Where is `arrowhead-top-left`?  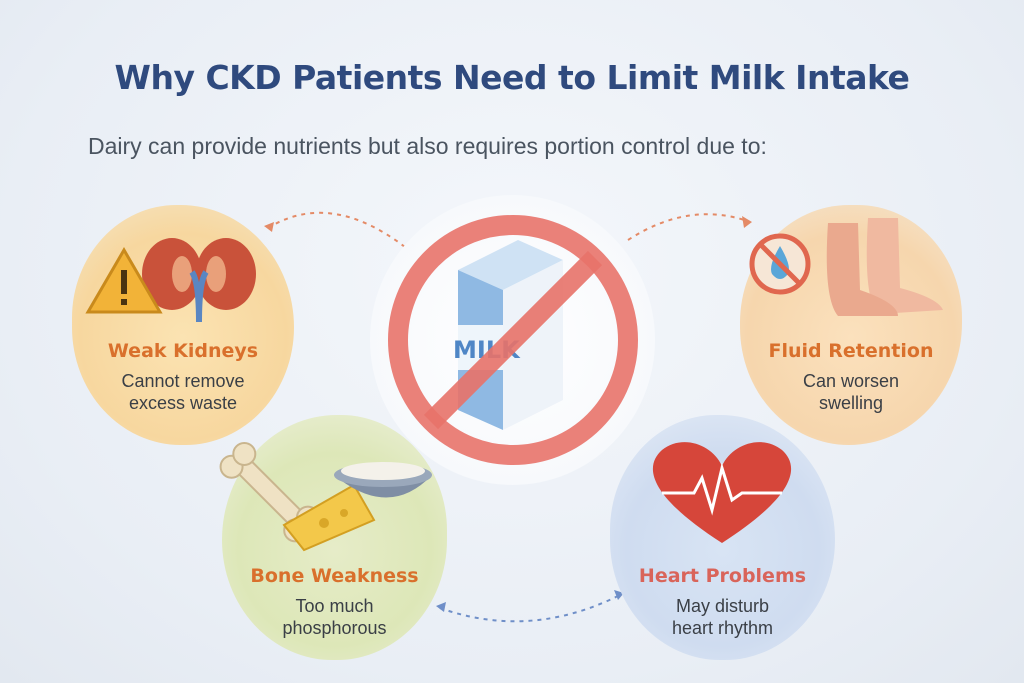 arrowhead-top-left is located at coordinates (269, 227).